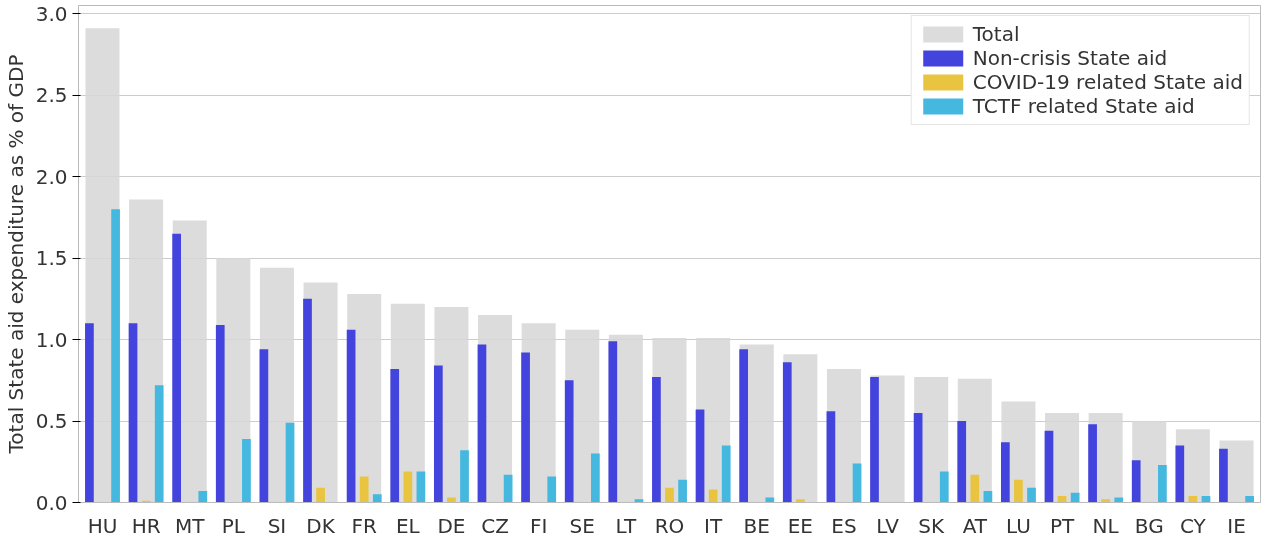 The image size is (1270, 545). I want to click on x-tick-label: MT, so click(190, 525).